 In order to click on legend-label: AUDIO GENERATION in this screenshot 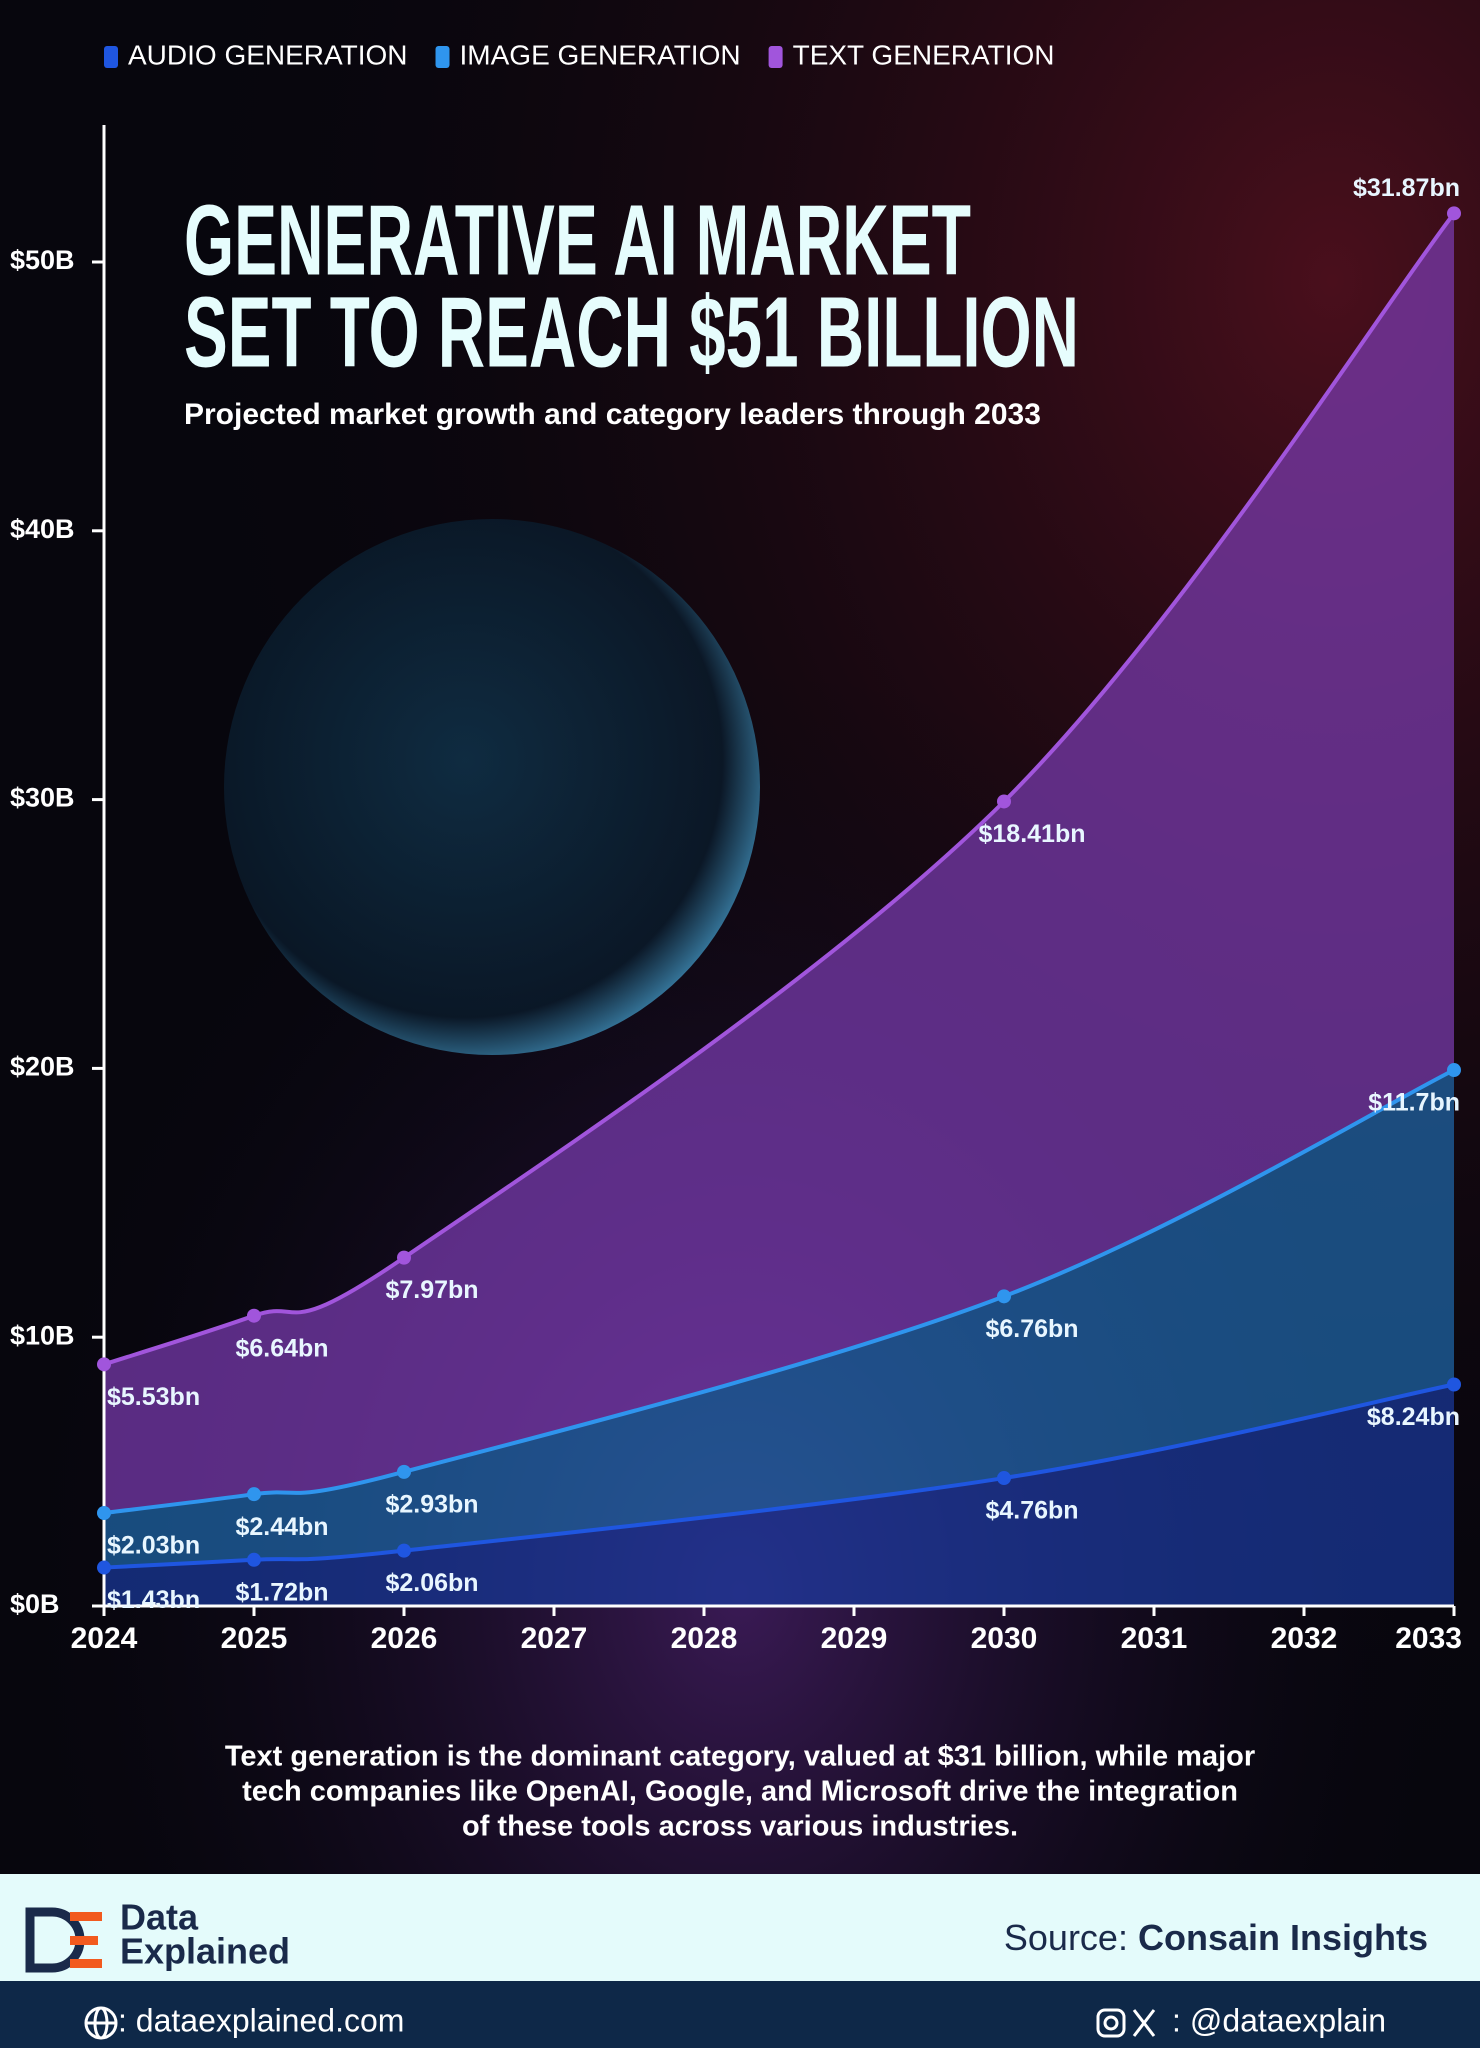, I will do `click(268, 54)`.